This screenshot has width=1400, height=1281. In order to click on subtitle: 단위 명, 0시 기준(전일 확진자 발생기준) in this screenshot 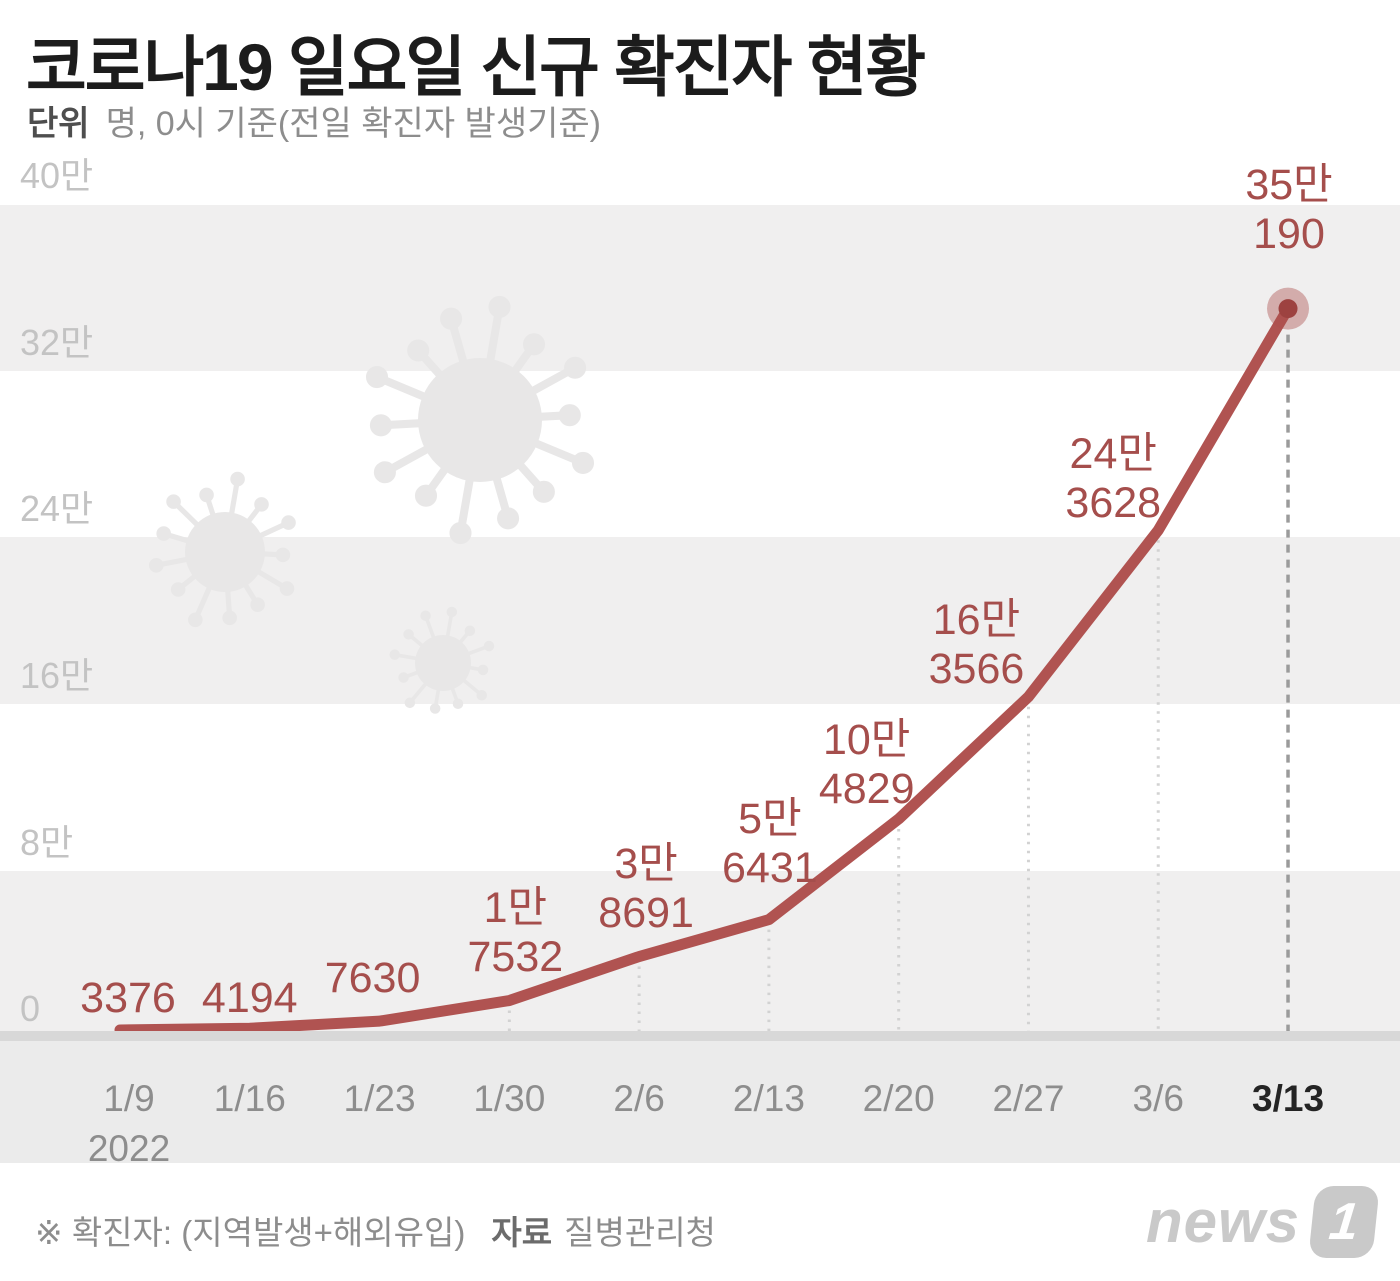, I will do `click(314, 120)`.